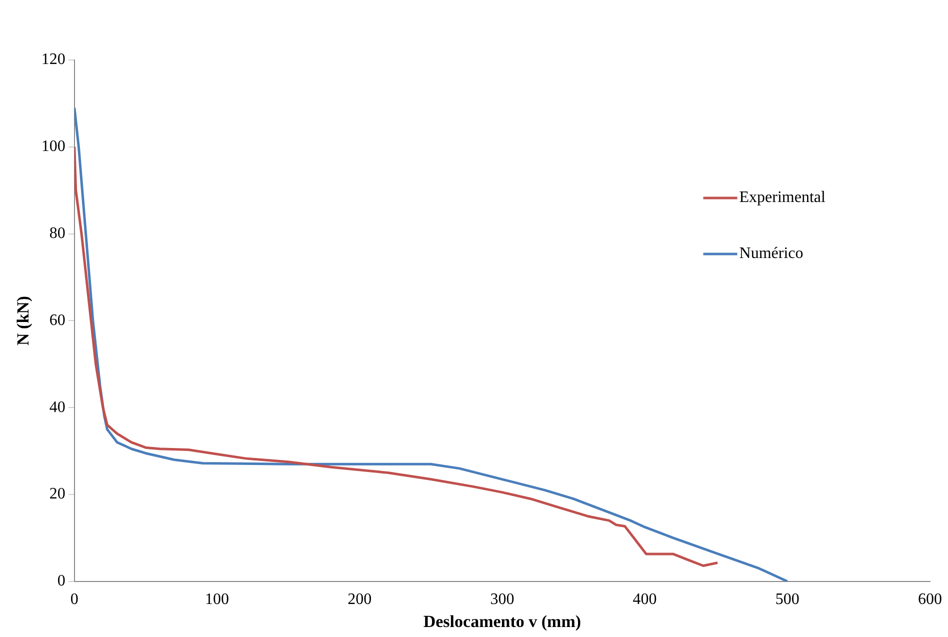 This screenshot has width=948, height=637. Describe the element at coordinates (360, 599) in the screenshot. I see `x-tick-label: 200` at that location.